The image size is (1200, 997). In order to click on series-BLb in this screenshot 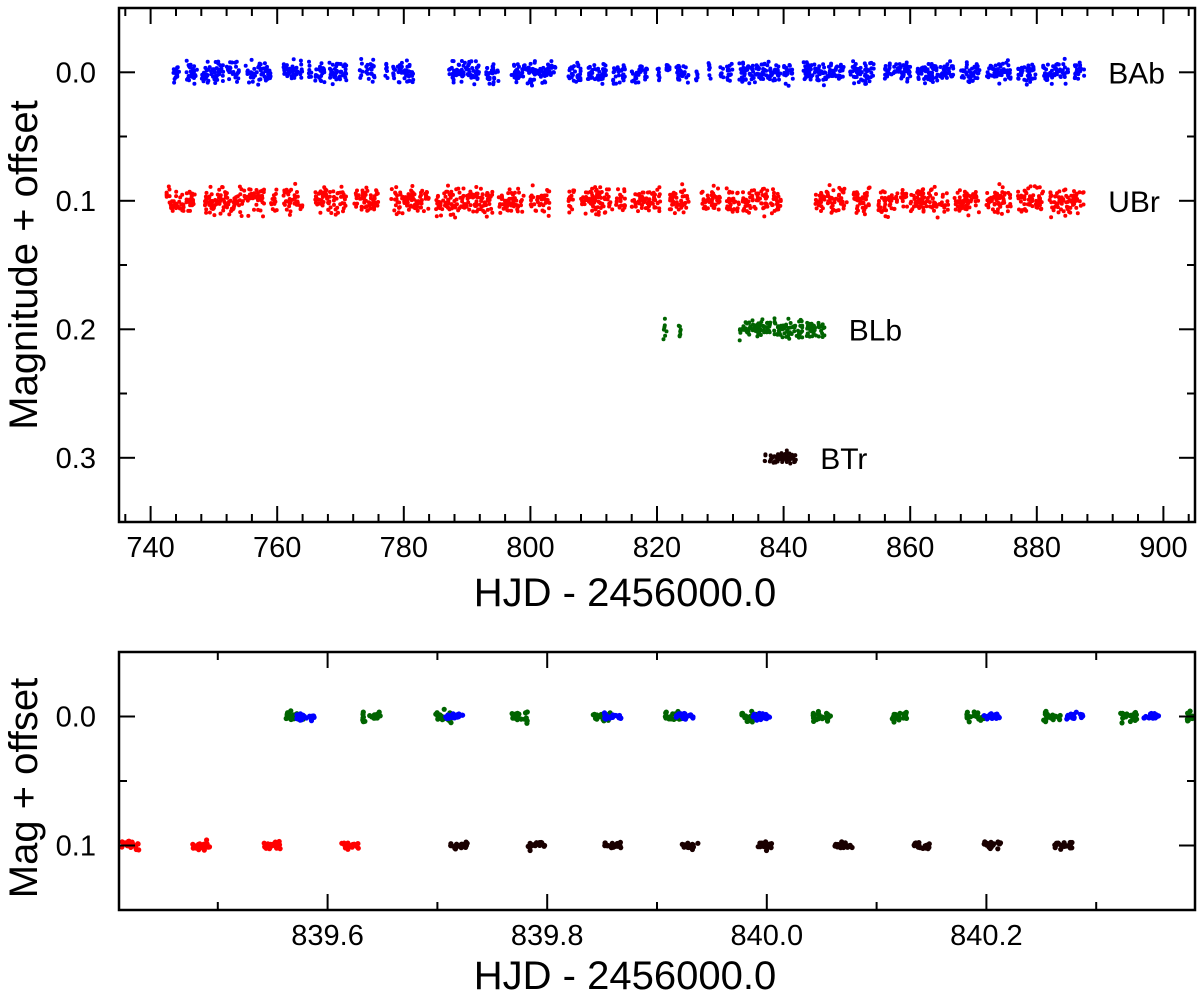, I will do `click(744, 329)`.